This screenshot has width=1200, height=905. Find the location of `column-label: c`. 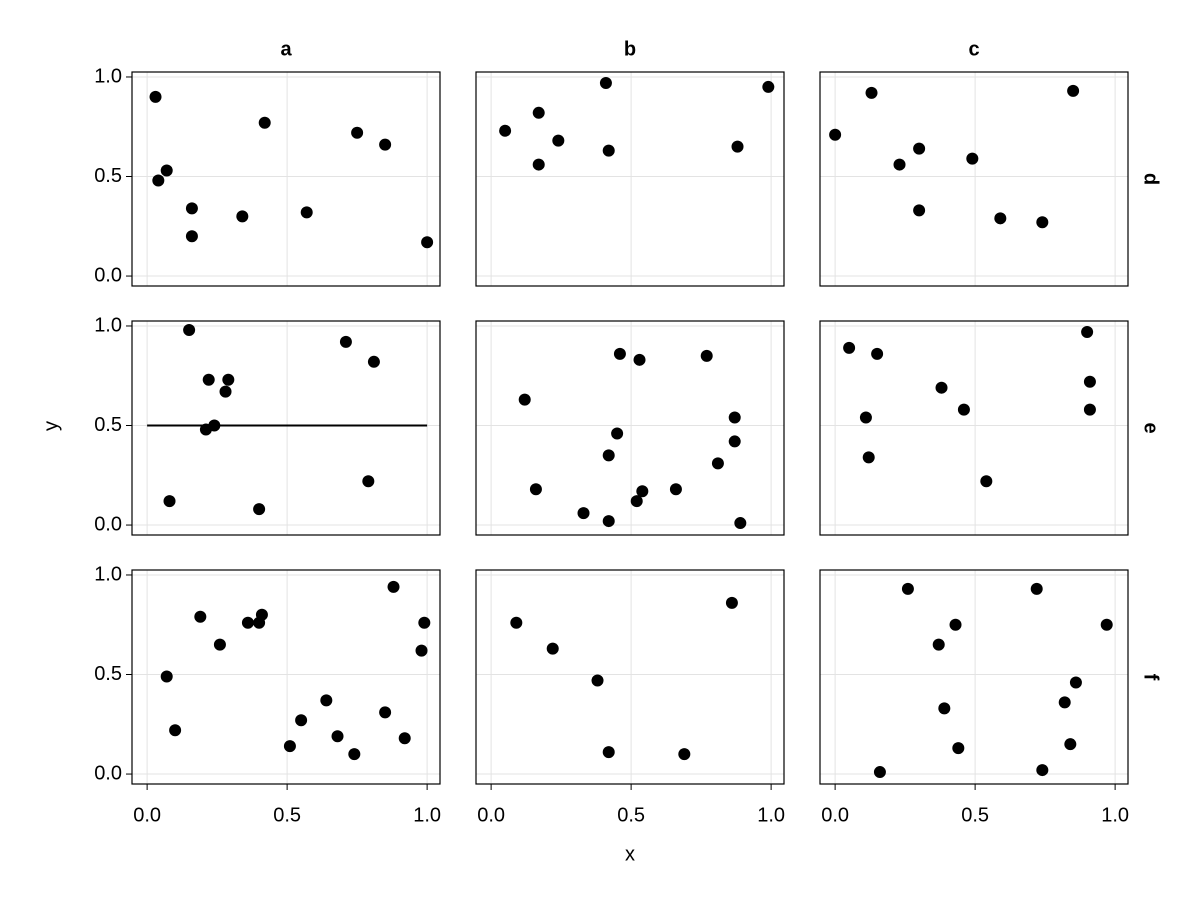

column-label: c is located at coordinates (973, 49).